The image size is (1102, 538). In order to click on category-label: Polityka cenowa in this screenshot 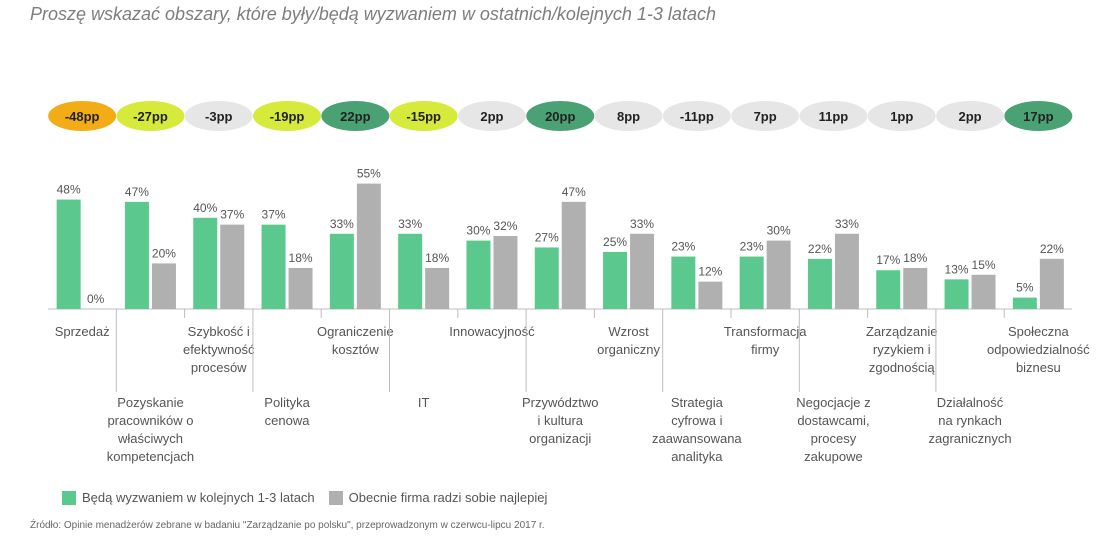, I will do `click(287, 411)`.